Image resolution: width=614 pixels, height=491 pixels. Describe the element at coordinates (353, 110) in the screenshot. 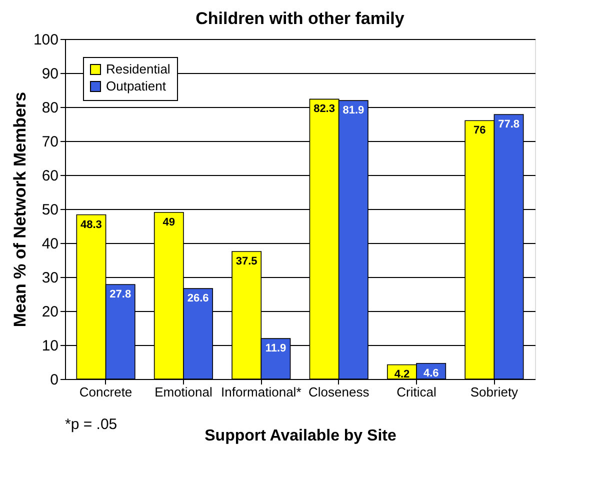

I see `data-label: 81.9` at that location.